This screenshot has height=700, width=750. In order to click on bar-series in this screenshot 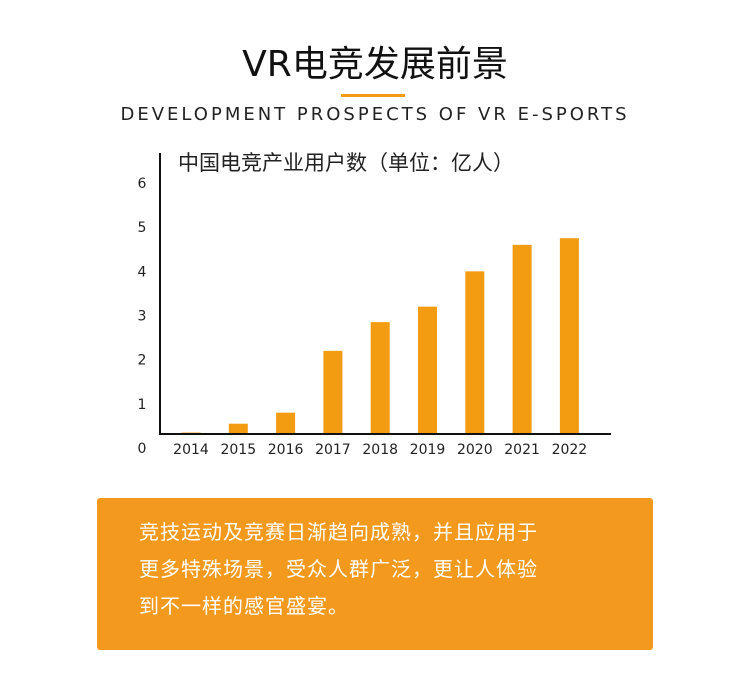, I will do `click(380, 336)`.